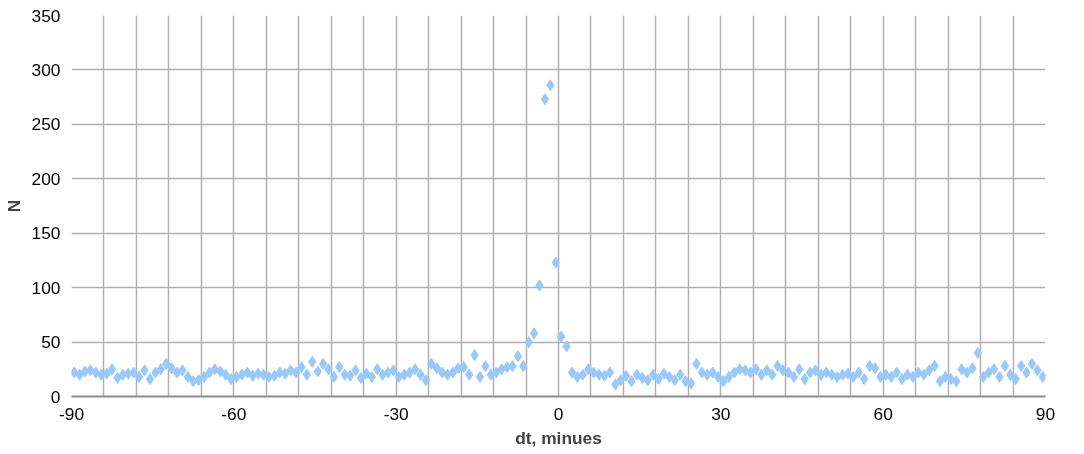 The image size is (1084, 454). Describe the element at coordinates (46, 178) in the screenshot. I see `y-tick-label: 200` at that location.